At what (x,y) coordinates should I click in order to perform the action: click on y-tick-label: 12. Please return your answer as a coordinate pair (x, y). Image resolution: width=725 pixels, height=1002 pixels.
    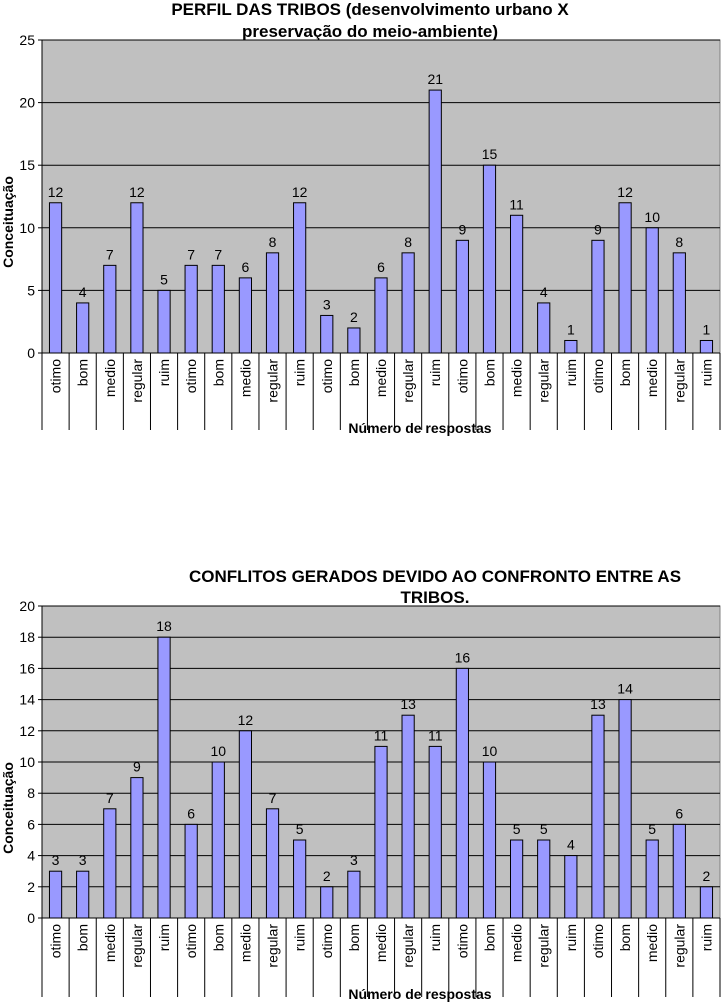
    Looking at the image, I should click on (27, 731).